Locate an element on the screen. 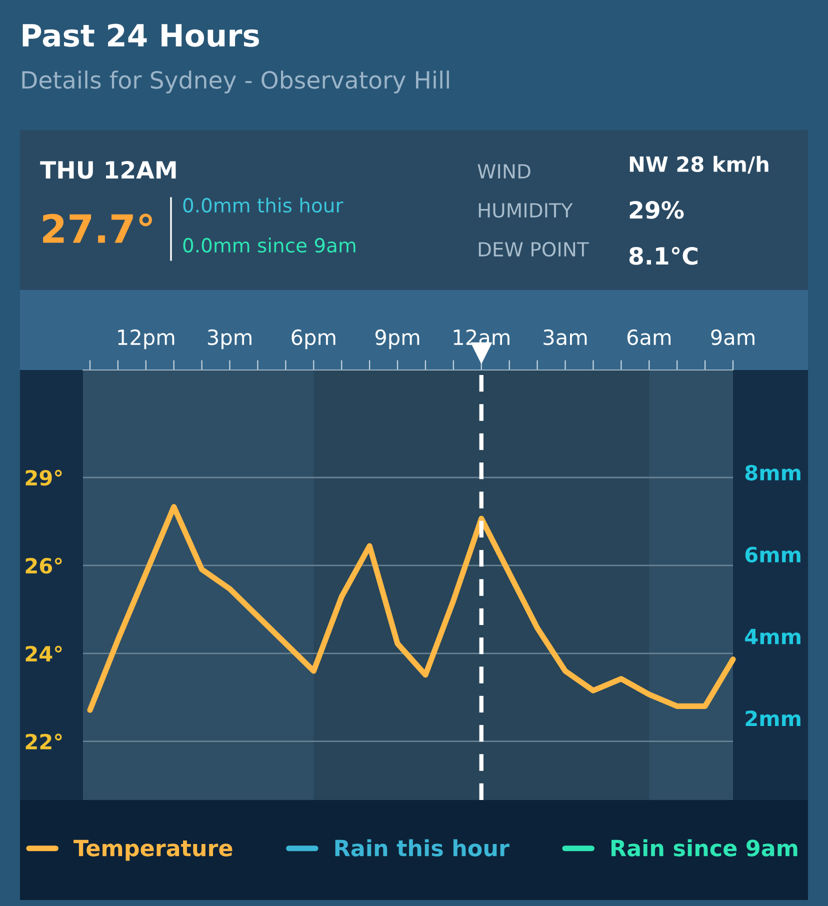  y-tick-label: 24° is located at coordinates (44, 654).